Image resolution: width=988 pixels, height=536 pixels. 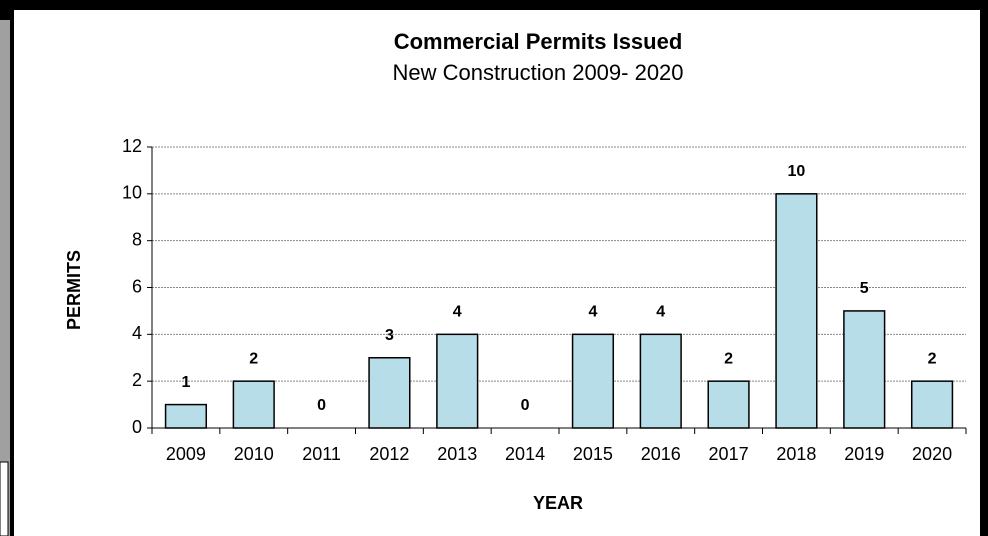 I want to click on x-tick-label: 2009, so click(x=186, y=454).